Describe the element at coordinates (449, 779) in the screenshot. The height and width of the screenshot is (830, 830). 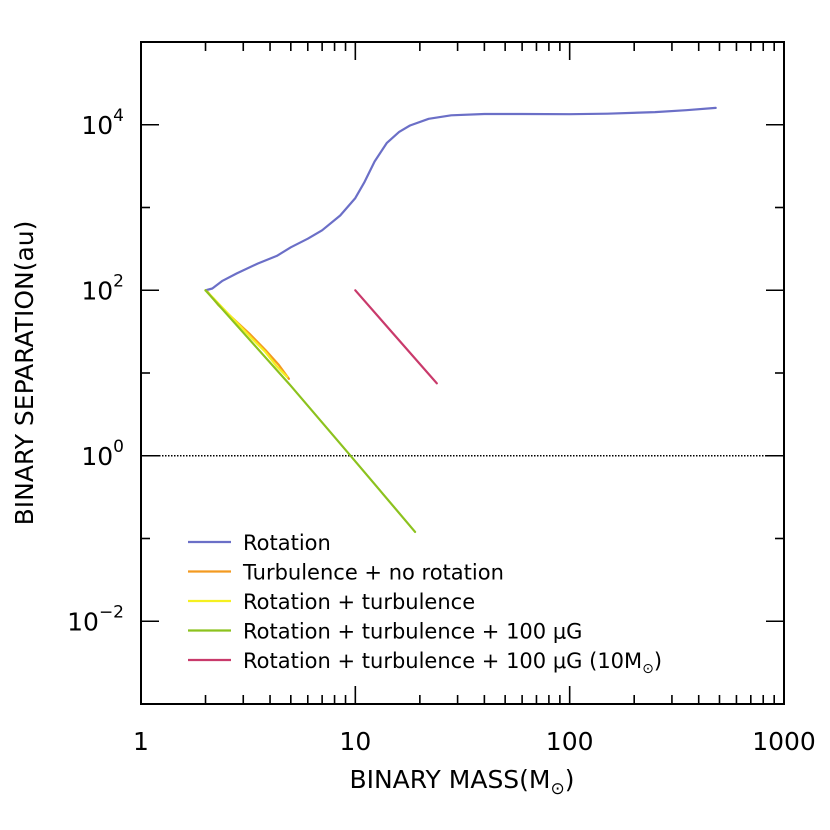
I see `x-axis-title-main: BINARY MASS(M` at that location.